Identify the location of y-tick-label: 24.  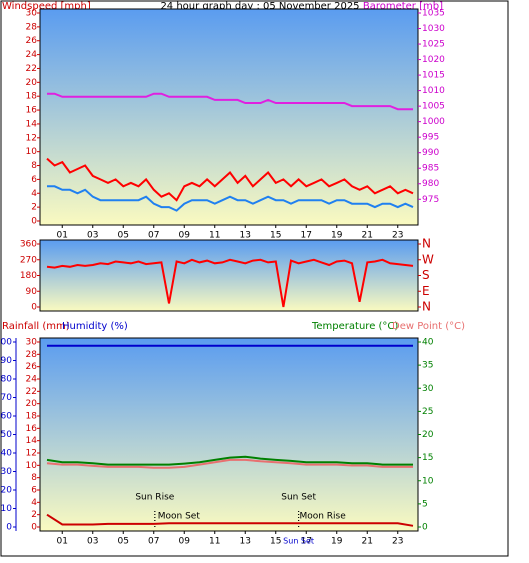
(32, 380).